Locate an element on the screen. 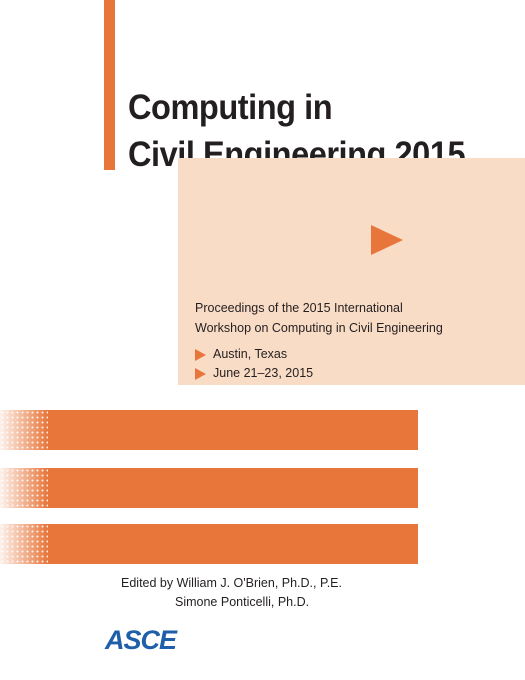 The width and height of the screenshot is (525, 680). location-item: Austin, Texas is located at coordinates (254, 354).